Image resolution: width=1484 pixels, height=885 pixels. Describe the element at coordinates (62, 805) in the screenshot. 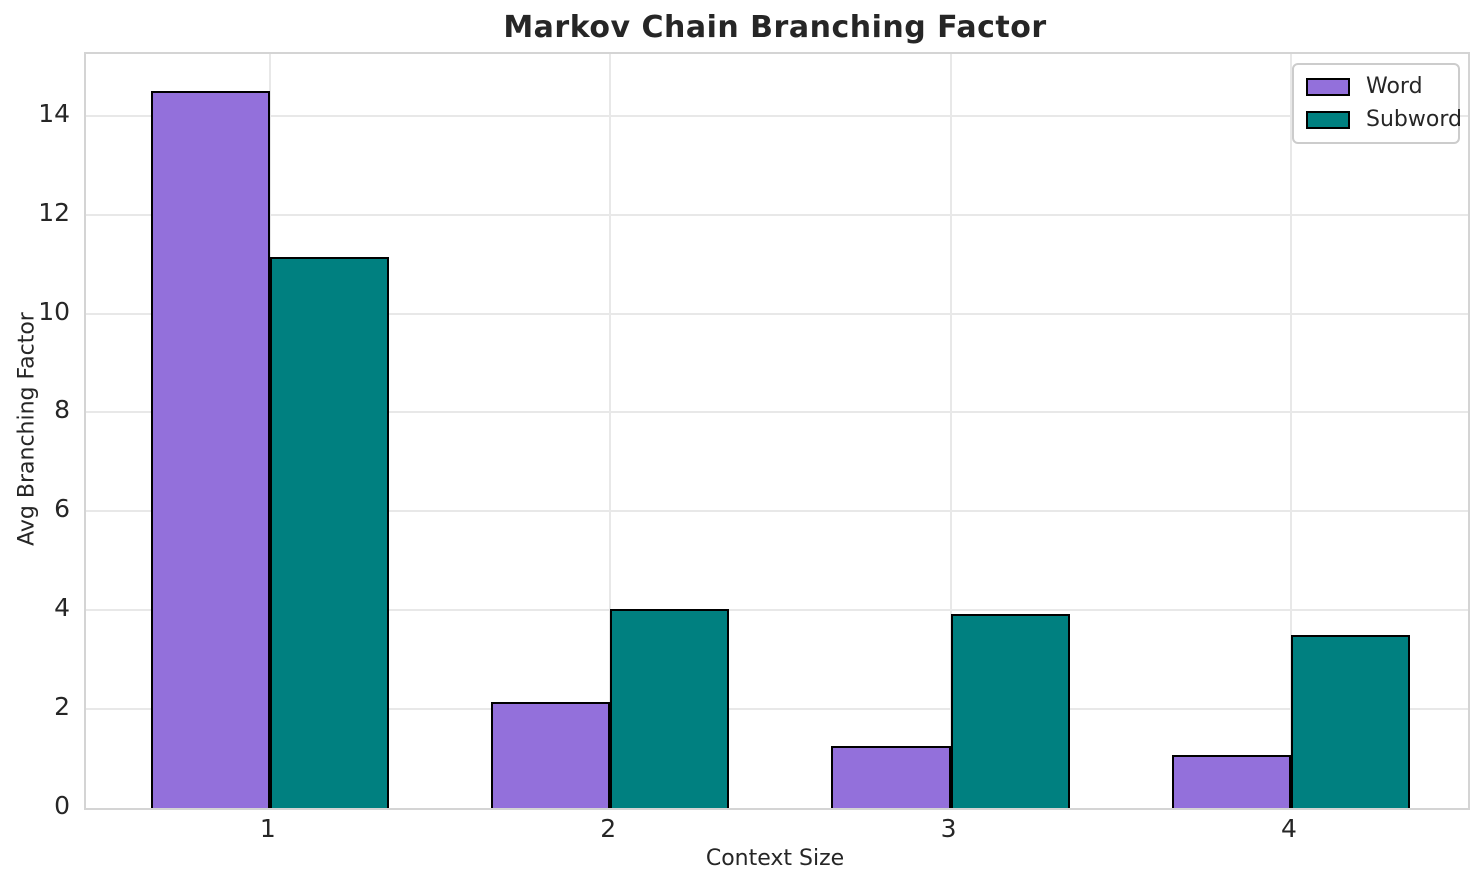

I see `y-tick-label-0: 0` at that location.